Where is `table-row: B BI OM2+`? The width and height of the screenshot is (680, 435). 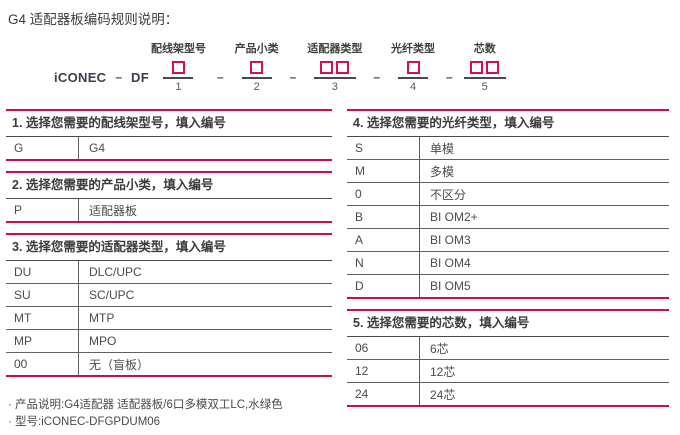
table-row: B BI OM2+ is located at coordinates (508, 216).